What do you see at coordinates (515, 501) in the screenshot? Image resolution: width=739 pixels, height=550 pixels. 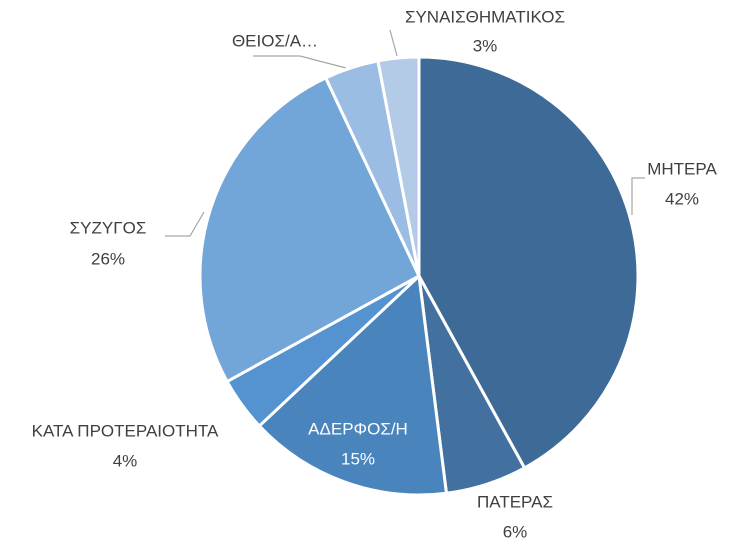 I see `slice-label: ΠΑΤΕΡΑΣ` at bounding box center [515, 501].